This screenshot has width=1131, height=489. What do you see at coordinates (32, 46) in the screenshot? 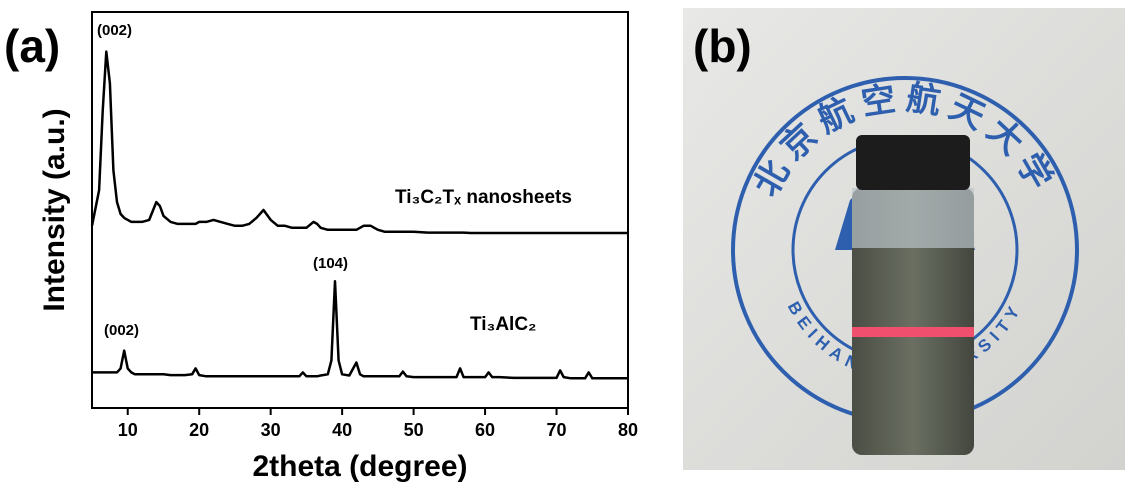
I see `panel-label: (a)` at bounding box center [32, 46].